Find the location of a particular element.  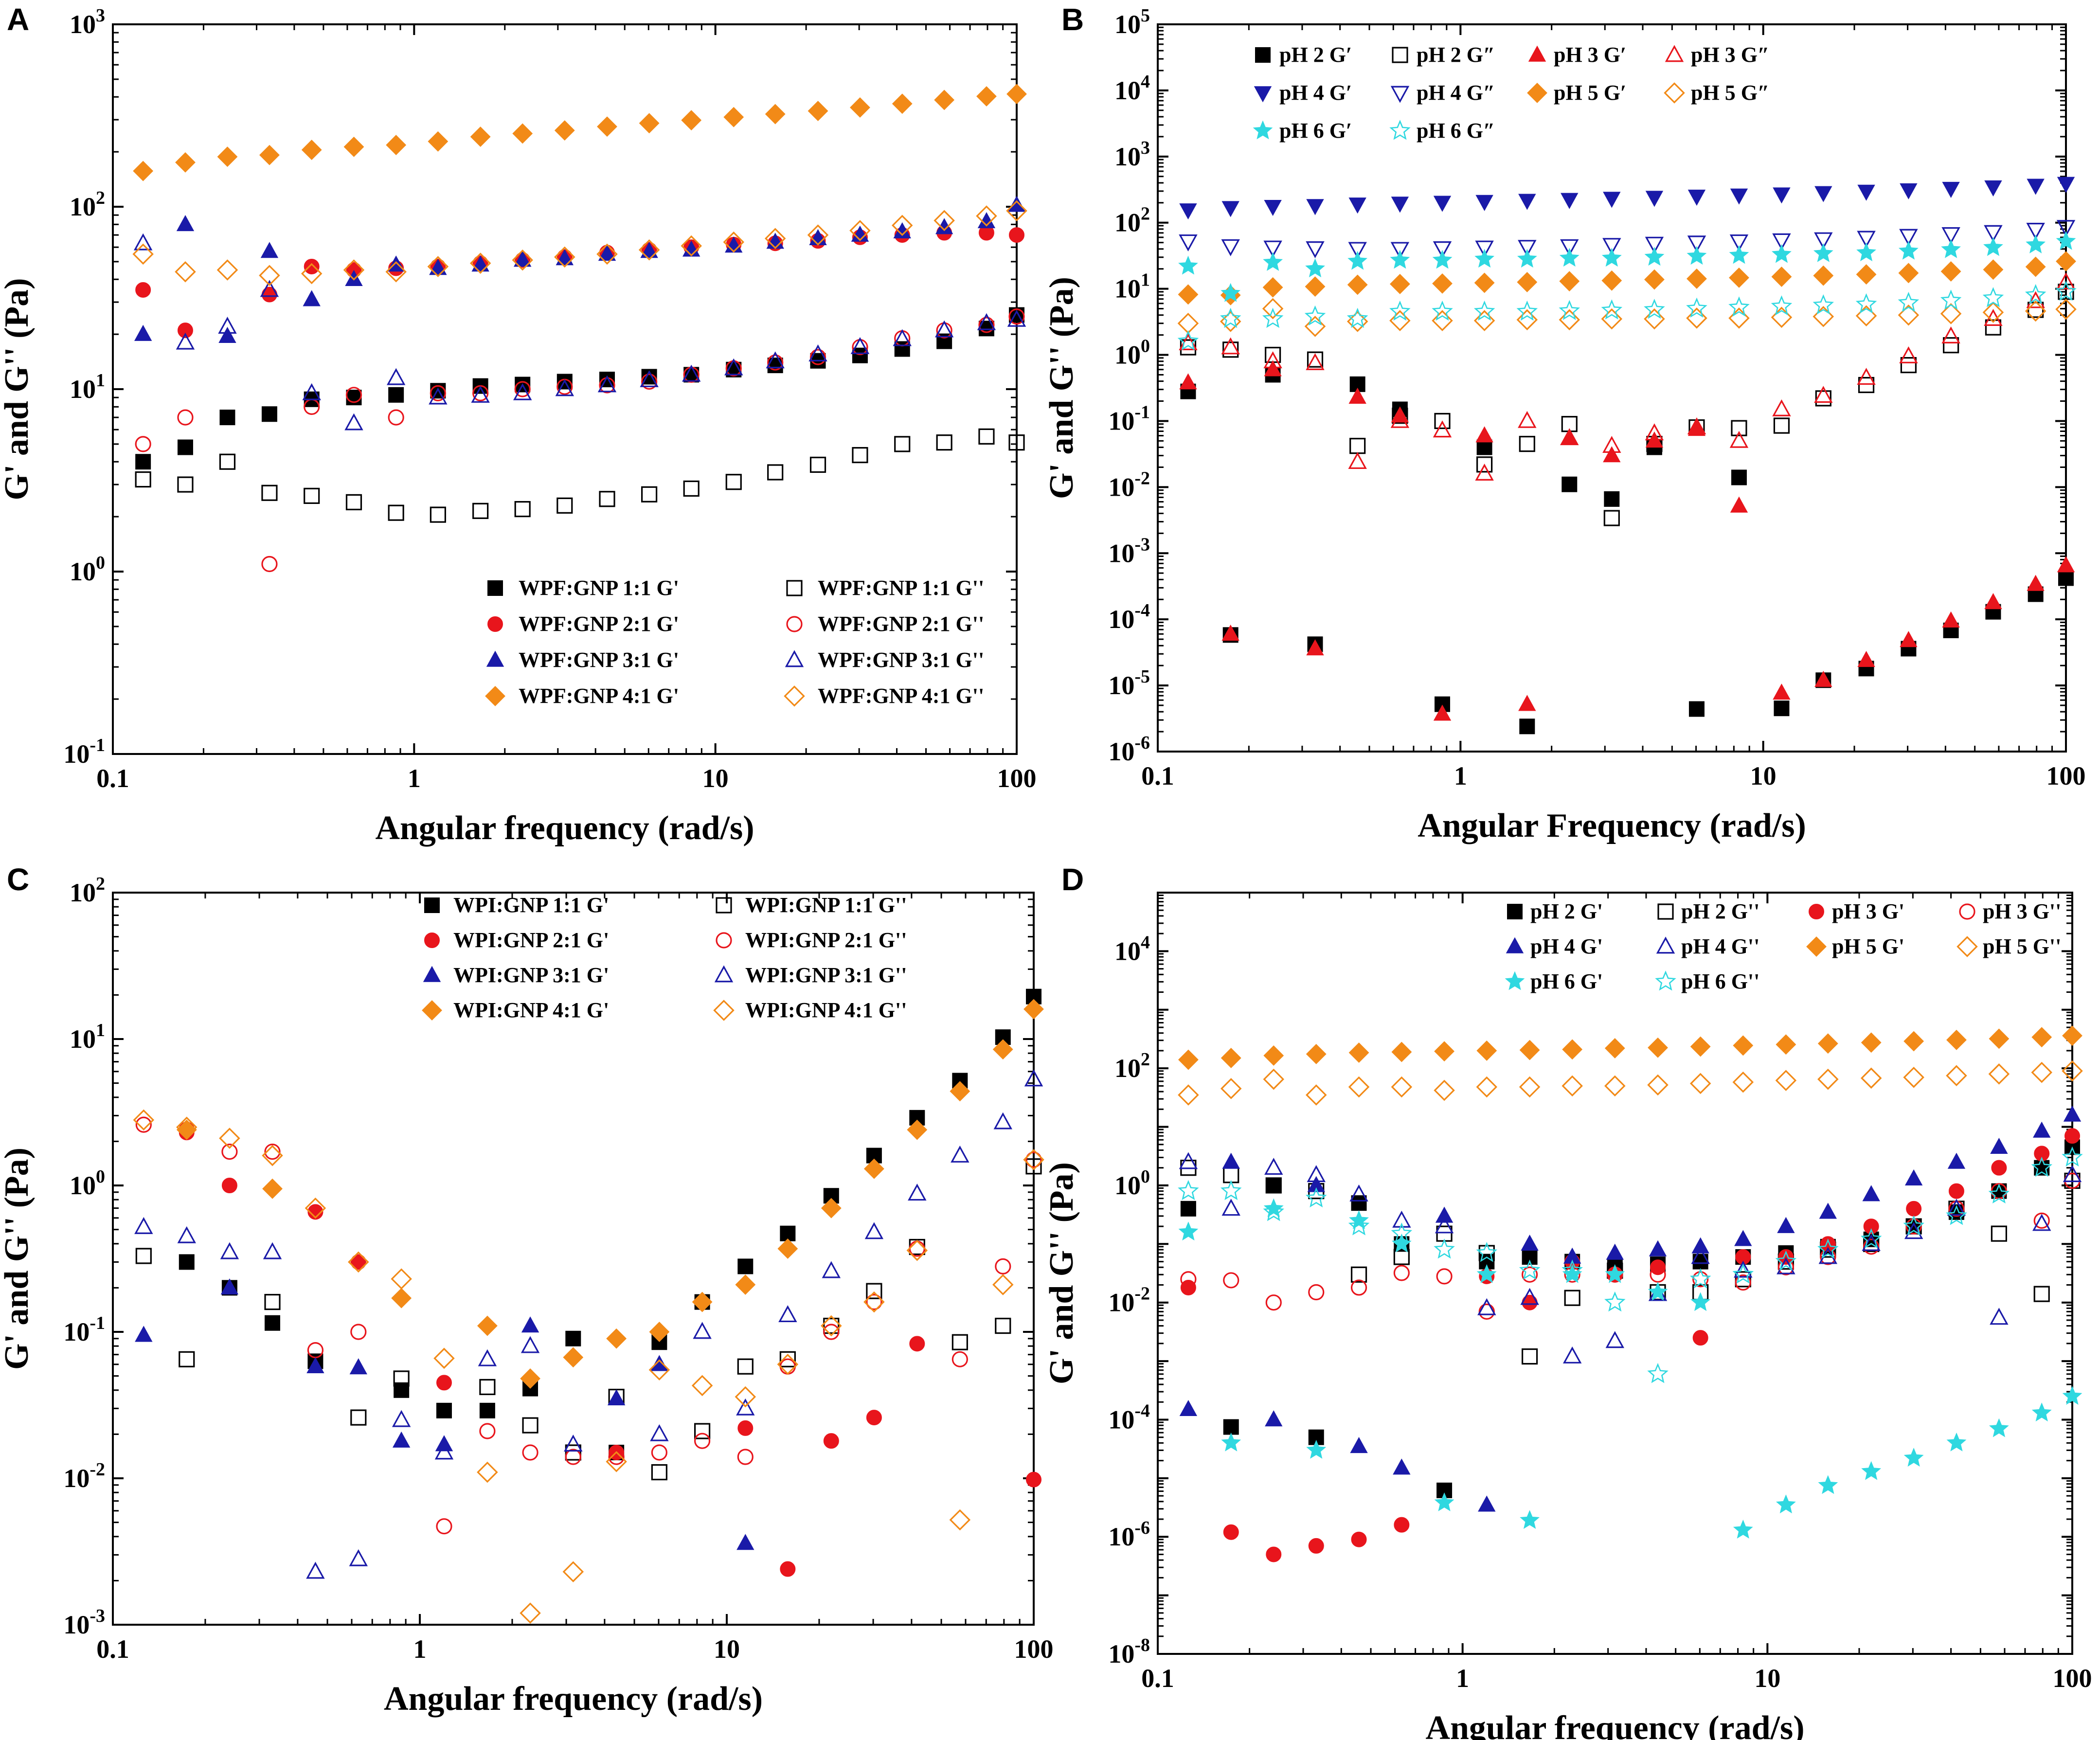

x-tick-label: 1 is located at coordinates (1462, 1678).